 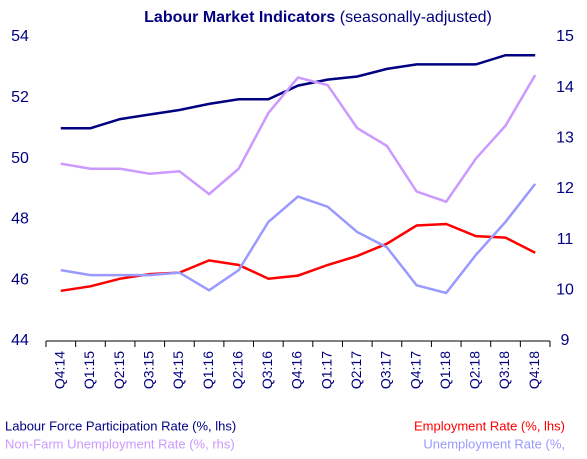 What do you see at coordinates (415, 370) in the screenshot?
I see `x-tick-label: Q4:17` at bounding box center [415, 370].